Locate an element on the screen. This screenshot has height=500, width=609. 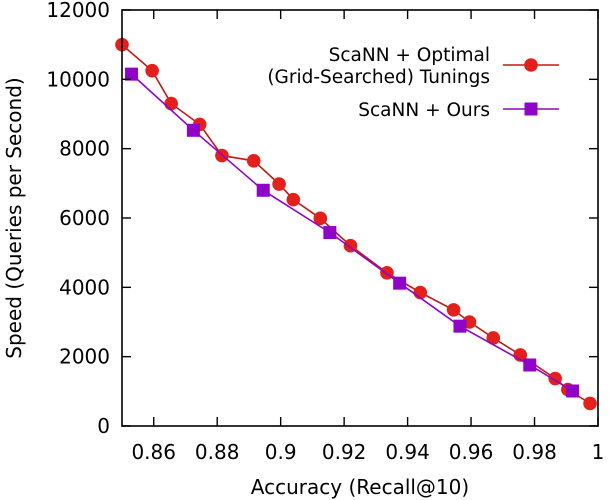
y-tick-label: 6000 is located at coordinates (84, 218).